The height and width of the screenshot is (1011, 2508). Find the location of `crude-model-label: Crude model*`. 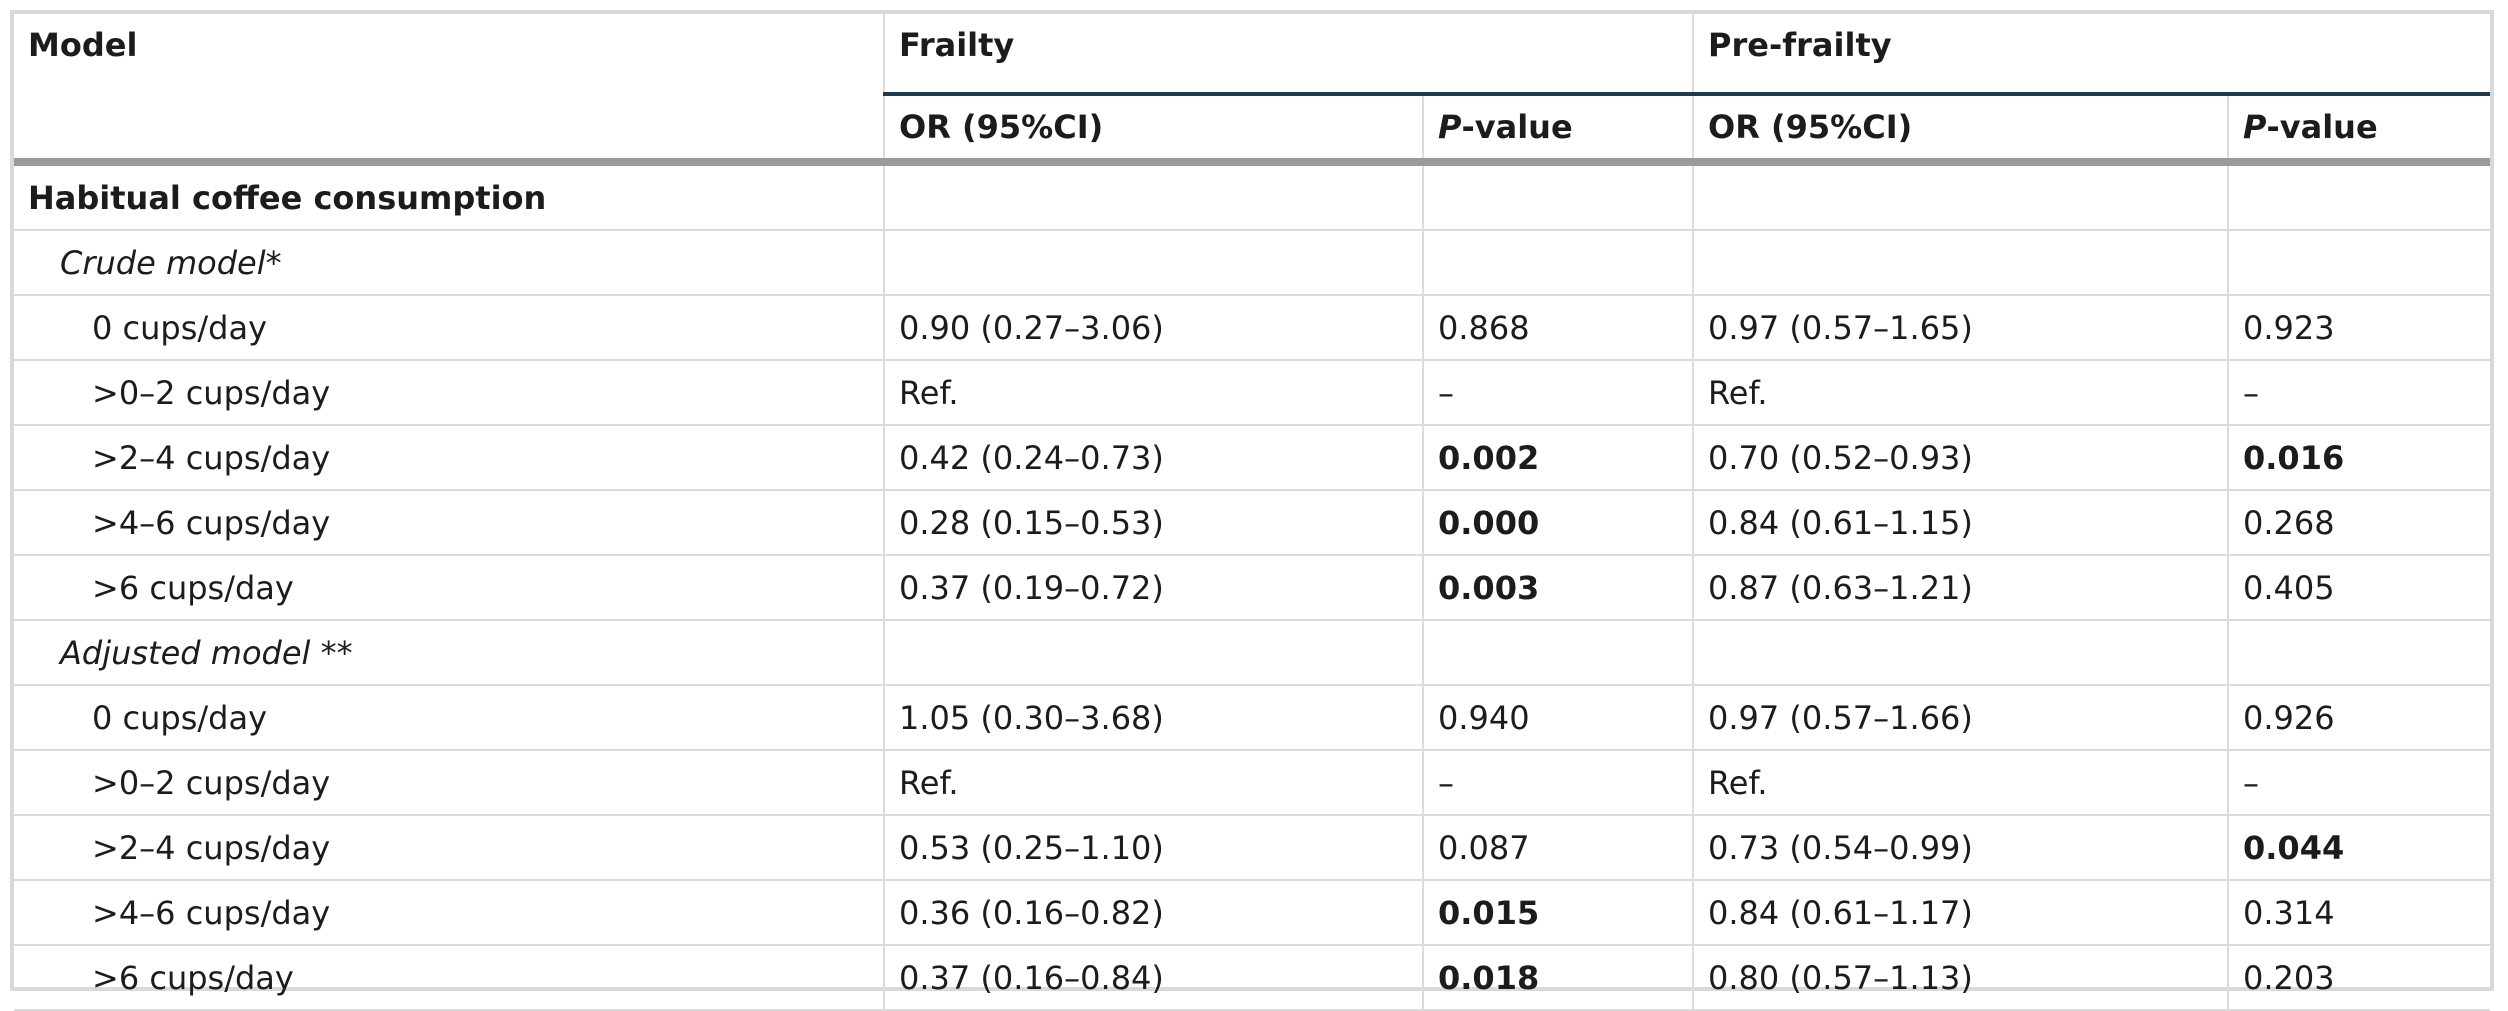

crude-model-label: Crude model* is located at coordinates (449, 263).